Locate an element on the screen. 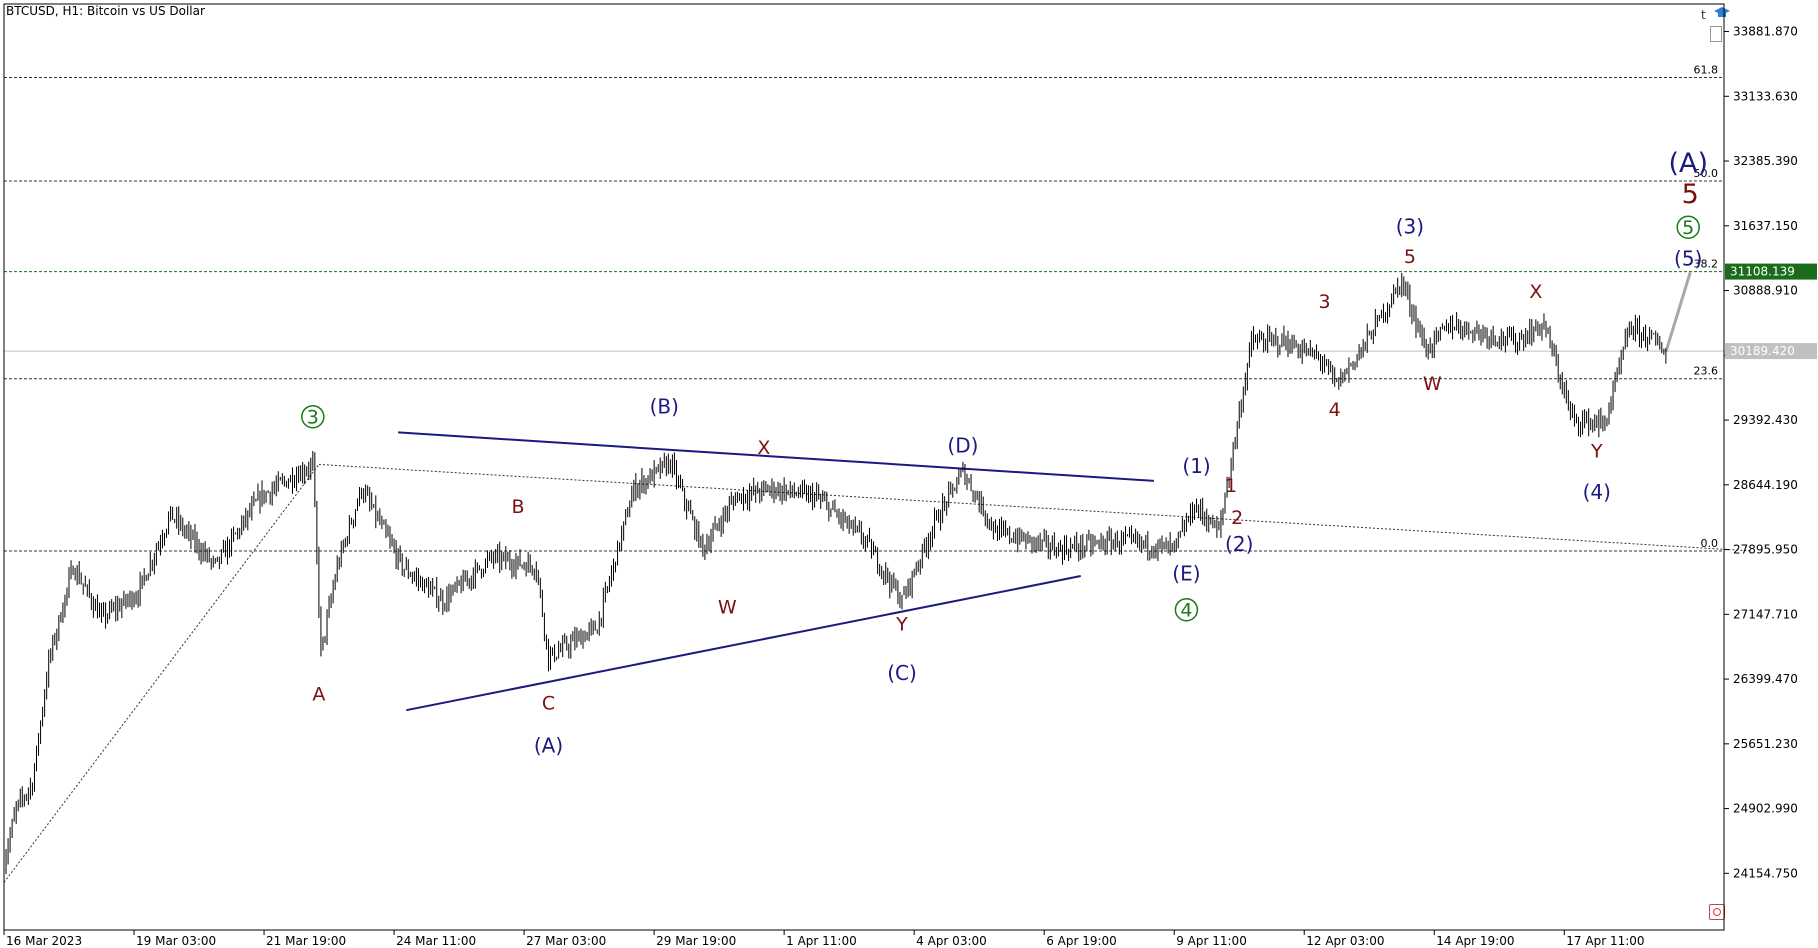 This screenshot has width=1818, height=948. price-tick-label: 26399.470 is located at coordinates (1765, 679).